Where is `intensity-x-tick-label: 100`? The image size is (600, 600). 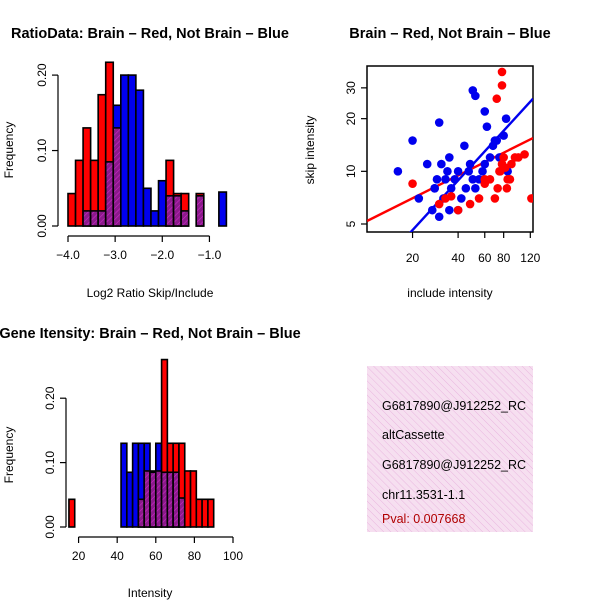 intensity-x-tick-label: 100 is located at coordinates (233, 556).